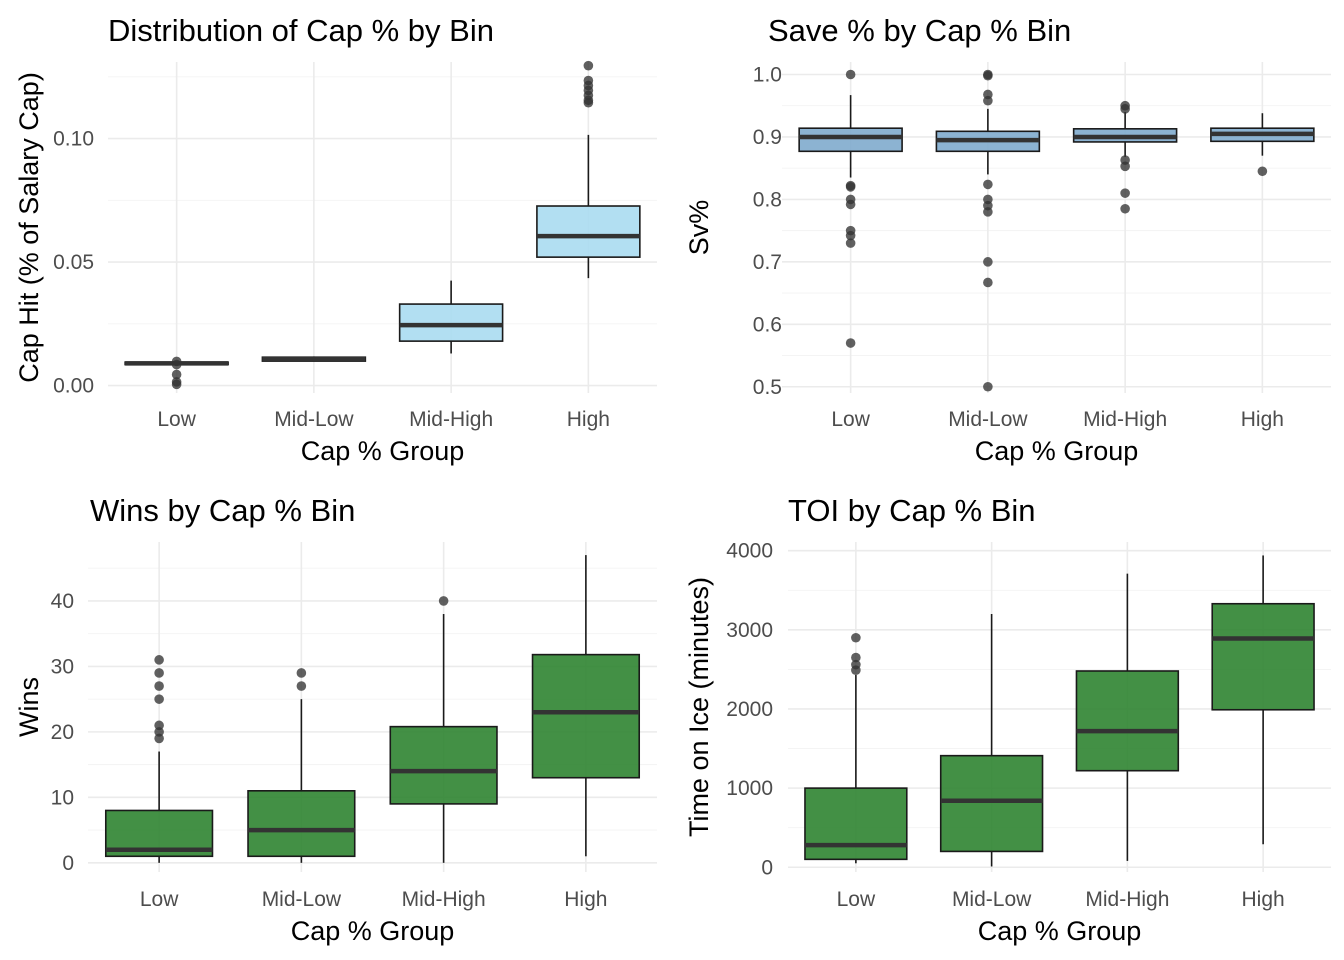 This screenshot has height=960, width=1344. I want to click on y-tick-label: 0.5, so click(767, 387).